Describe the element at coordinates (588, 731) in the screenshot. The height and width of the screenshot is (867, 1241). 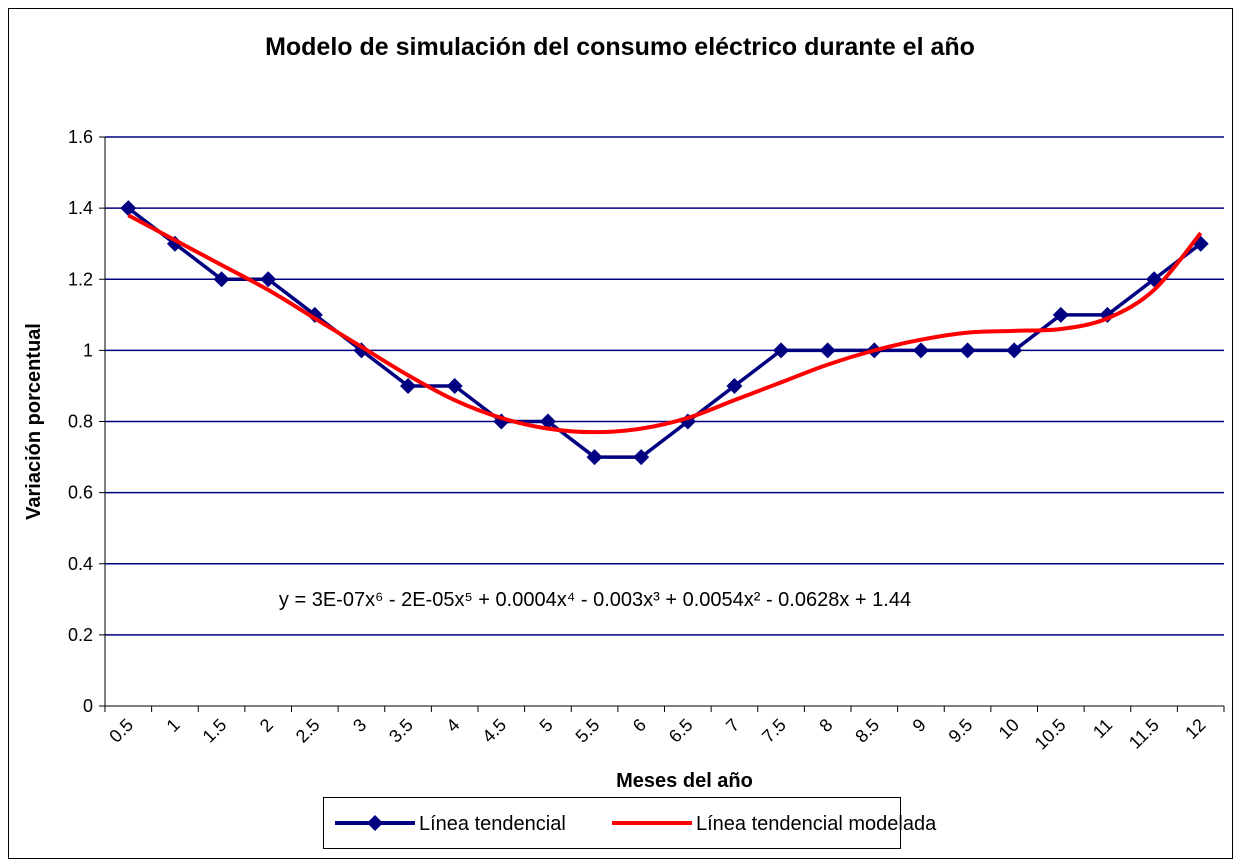
I see `x-tick-label: 5.5` at that location.